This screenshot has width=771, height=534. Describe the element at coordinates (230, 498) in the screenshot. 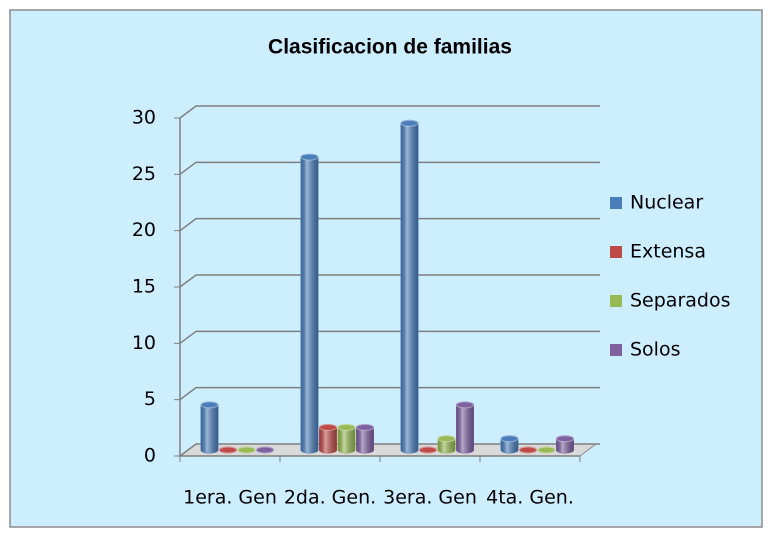

I see `x-tick-label: 1era. Gen` at that location.